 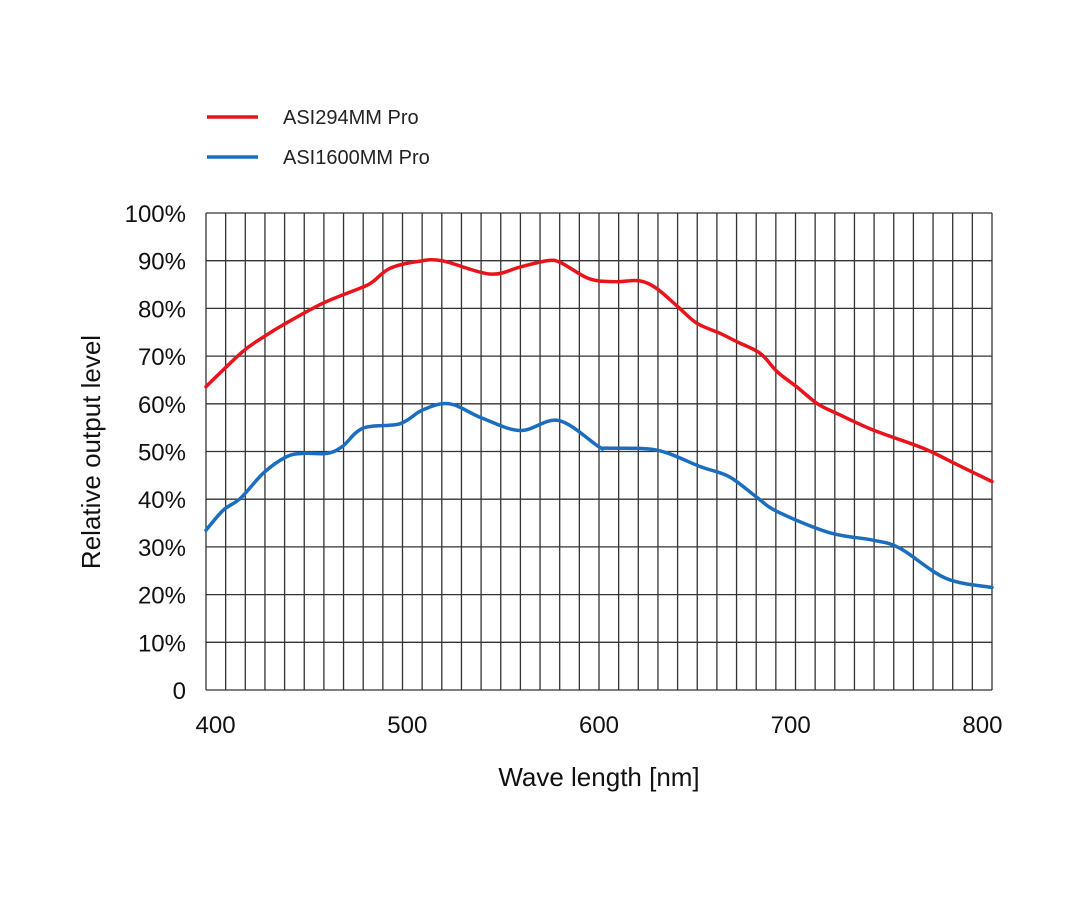 I want to click on y-tick-label: 20%, so click(x=162, y=596).